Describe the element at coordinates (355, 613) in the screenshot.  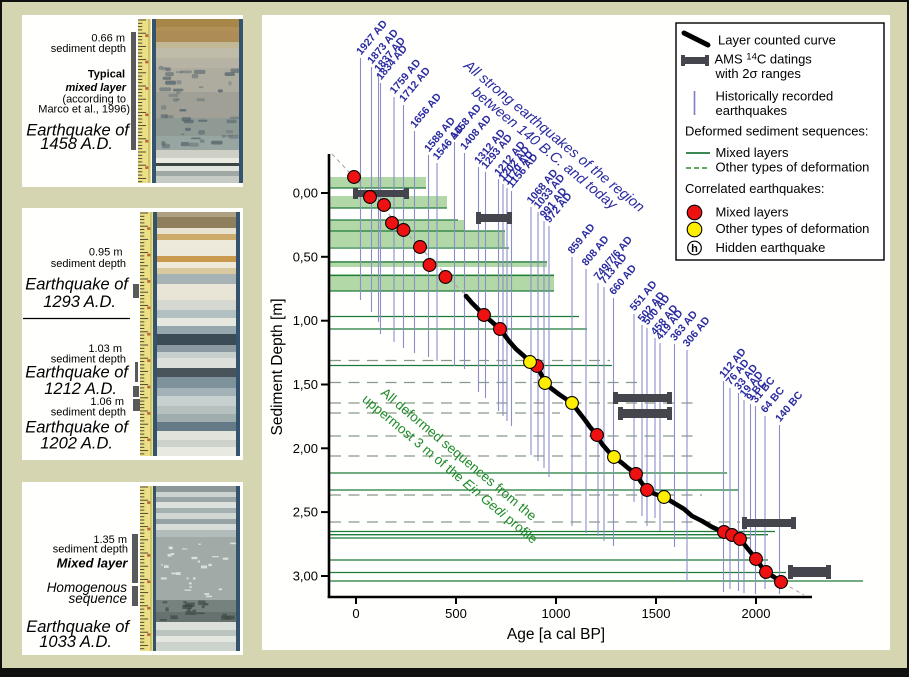
I see `svg-text: 0` at that location.